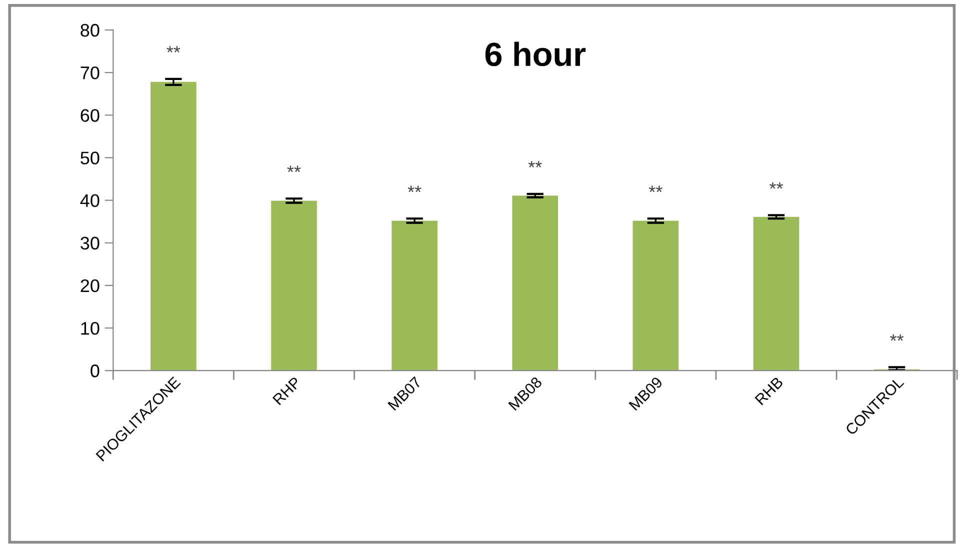  I want to click on y-tick-label: 40, so click(90, 201).